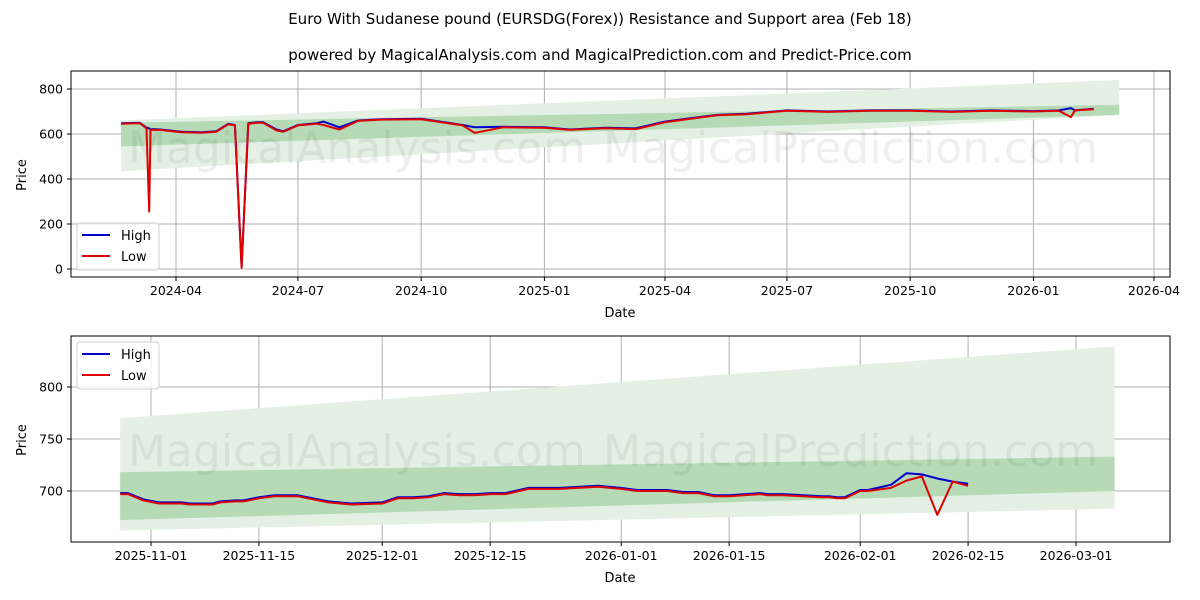 The height and width of the screenshot is (600, 1200). I want to click on y-tick-label: 0, so click(59, 269).